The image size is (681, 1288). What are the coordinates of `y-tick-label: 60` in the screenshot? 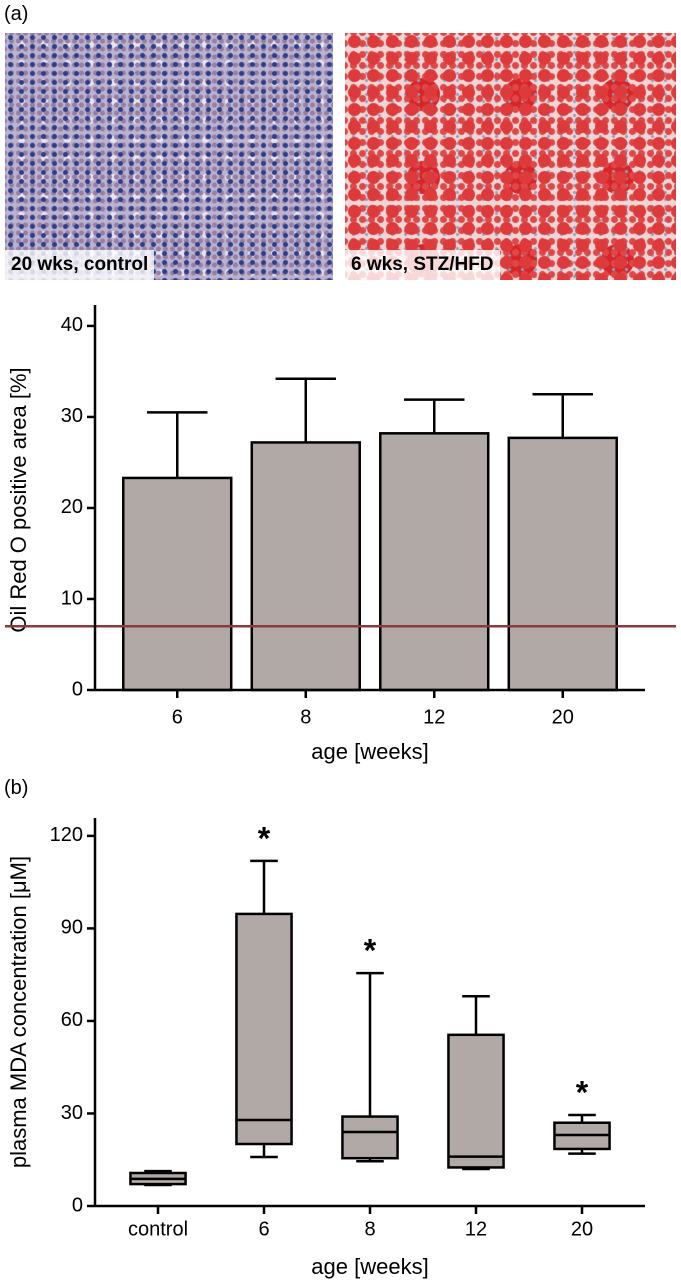 It's located at (72, 1020).